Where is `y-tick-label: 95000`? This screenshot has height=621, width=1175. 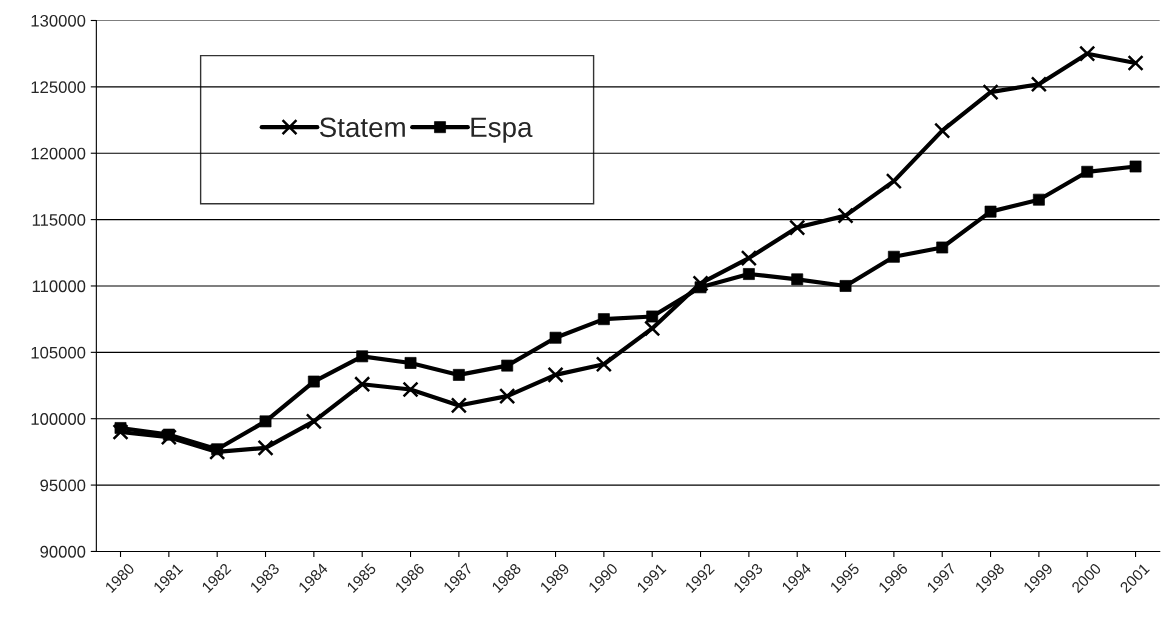 y-tick-label: 95000 is located at coordinates (63, 485).